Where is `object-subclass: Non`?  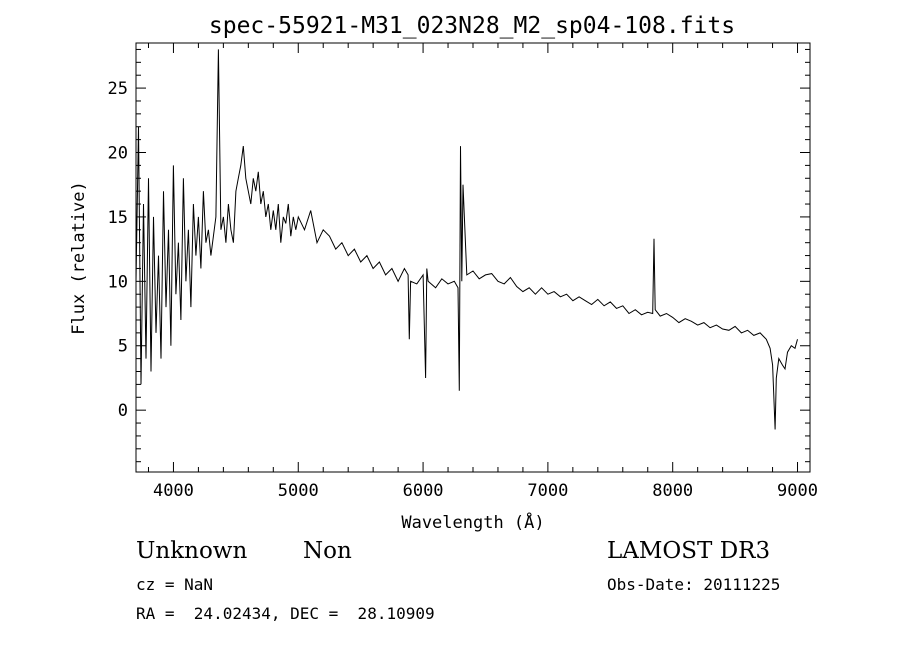
object-subclass: Non is located at coordinates (327, 551).